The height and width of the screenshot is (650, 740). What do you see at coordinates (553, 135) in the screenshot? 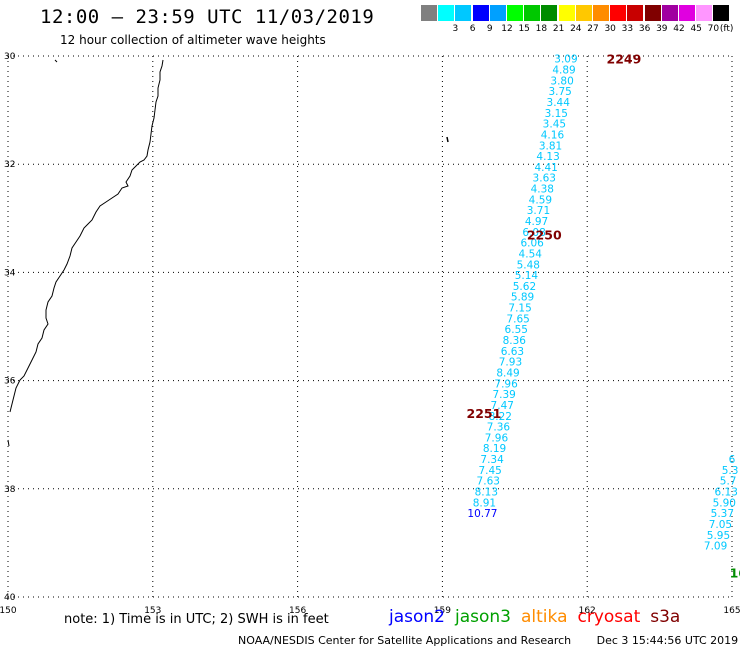
I see `swh-value: 4.16` at bounding box center [553, 135].